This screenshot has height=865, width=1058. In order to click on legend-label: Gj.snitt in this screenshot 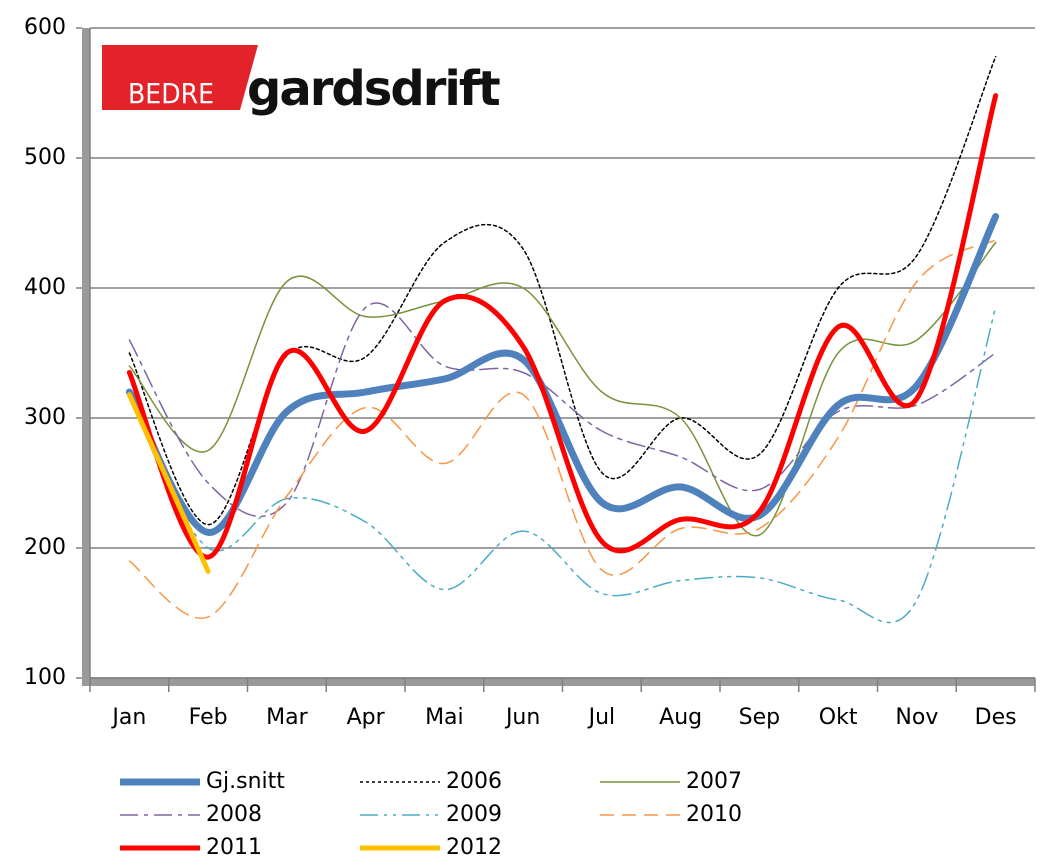, I will do `click(245, 781)`.